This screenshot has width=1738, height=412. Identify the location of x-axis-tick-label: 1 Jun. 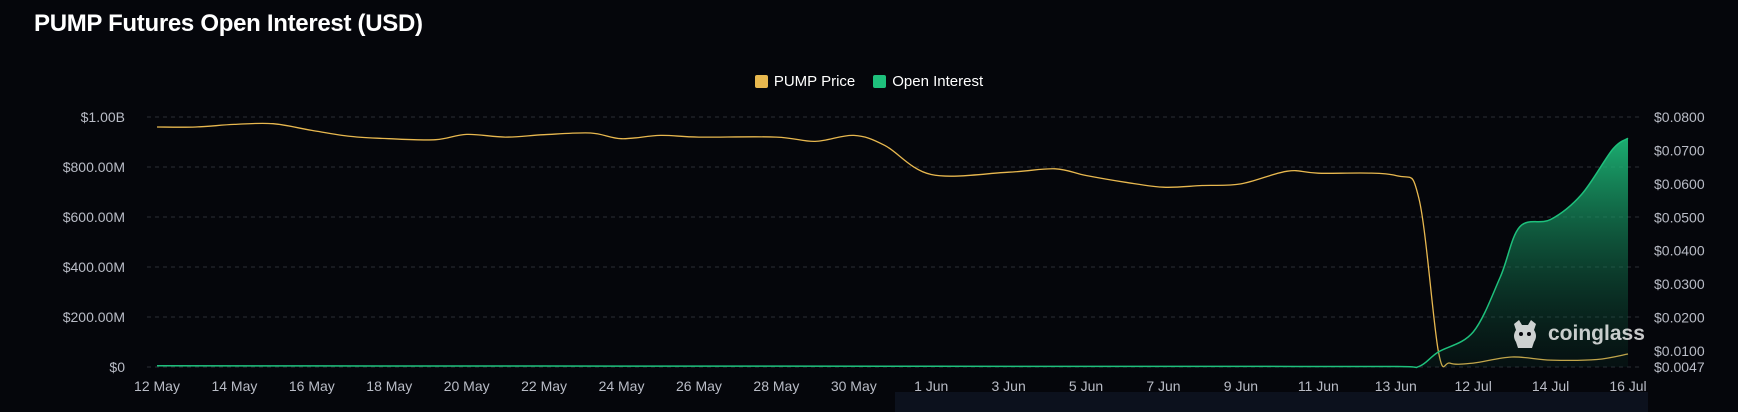
(931, 386).